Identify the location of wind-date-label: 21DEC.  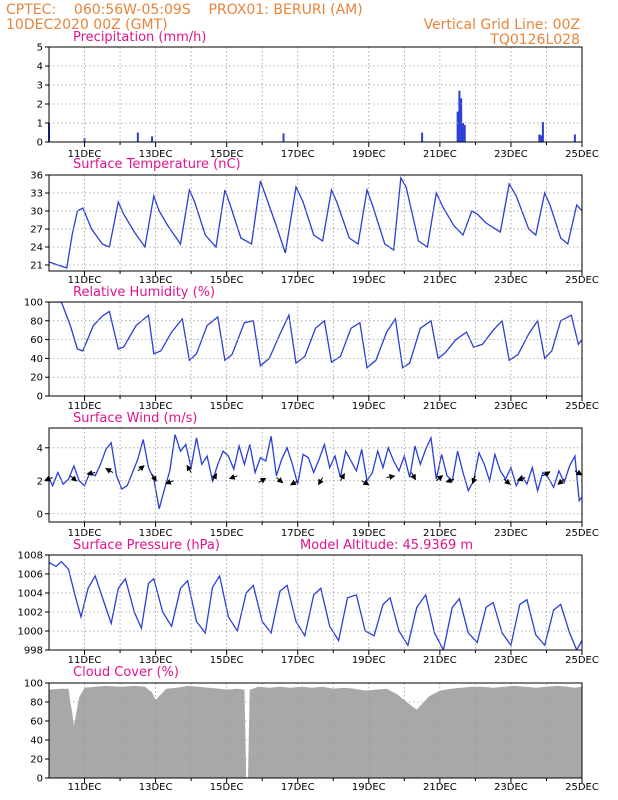
(440, 533).